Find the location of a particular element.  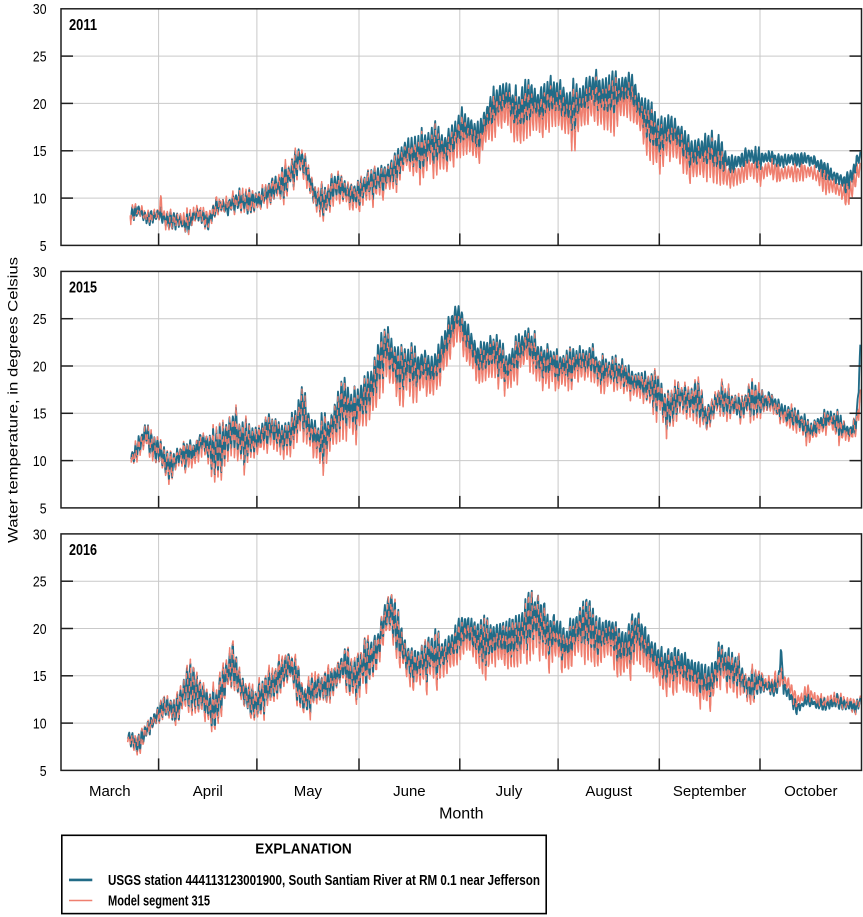

svg-text: 2015 is located at coordinates (83, 288).